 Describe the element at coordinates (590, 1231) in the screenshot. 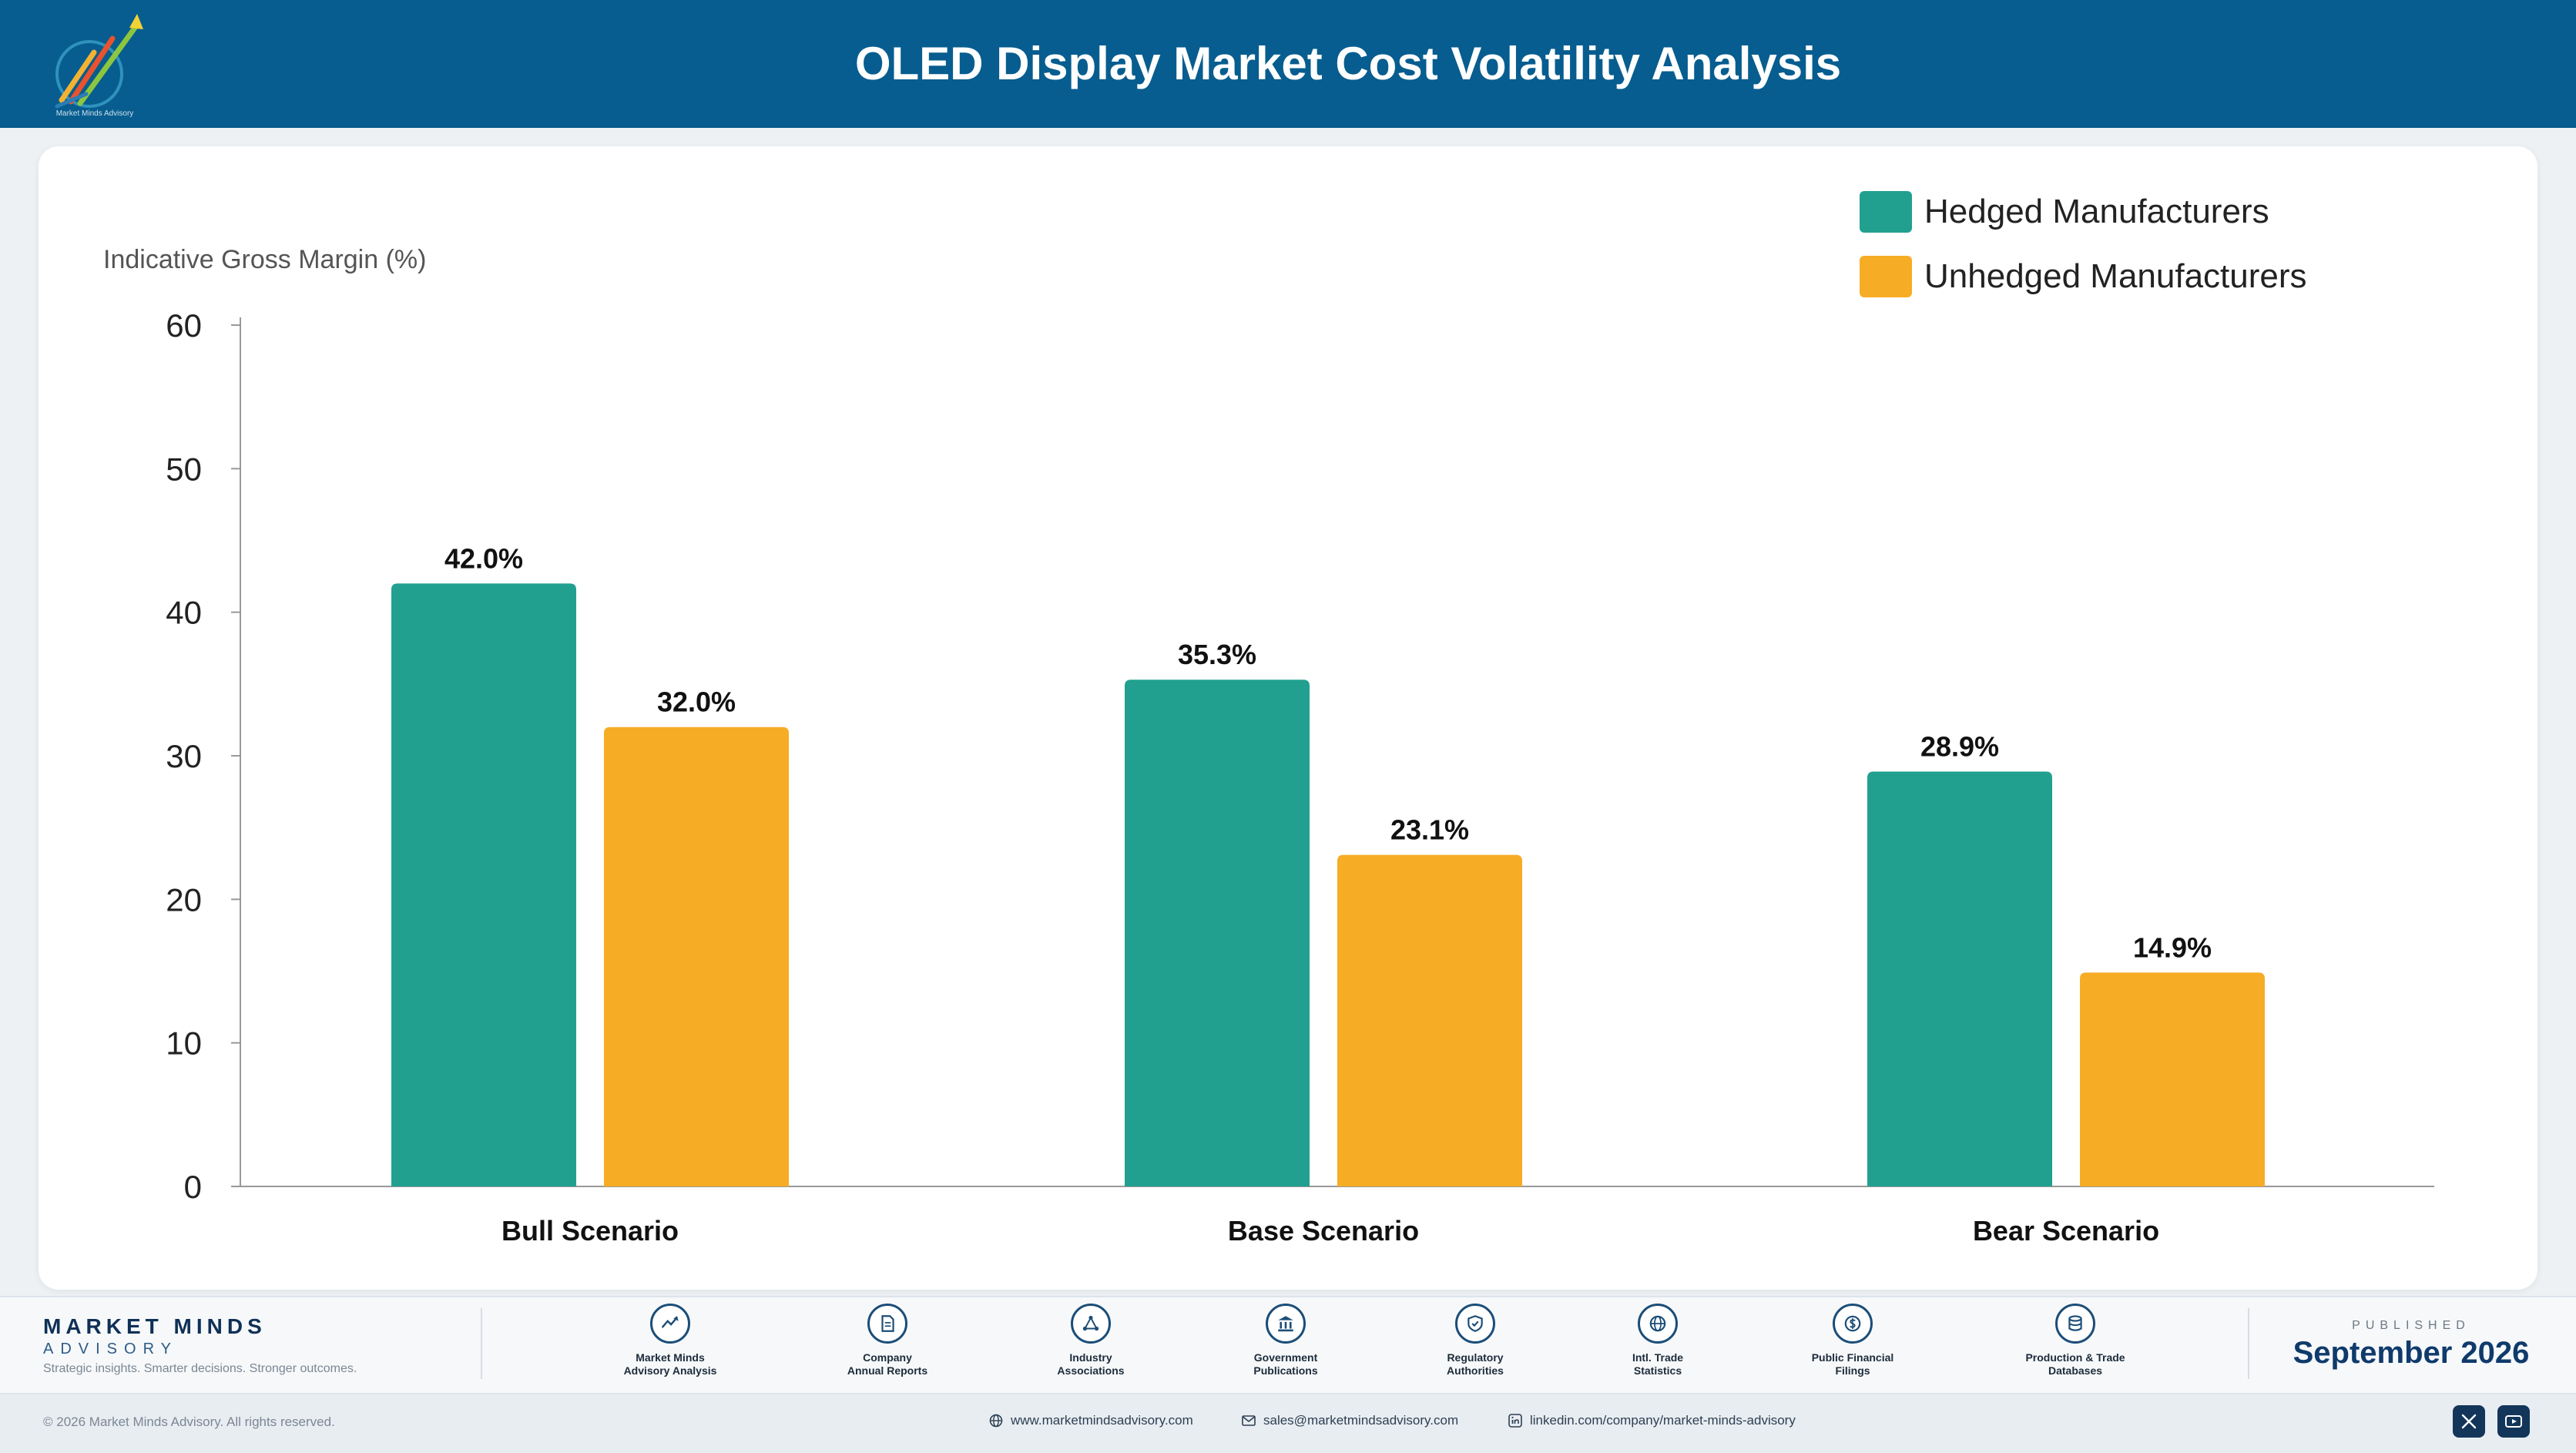

I see `x-tick-label: Bull Scenario` at that location.